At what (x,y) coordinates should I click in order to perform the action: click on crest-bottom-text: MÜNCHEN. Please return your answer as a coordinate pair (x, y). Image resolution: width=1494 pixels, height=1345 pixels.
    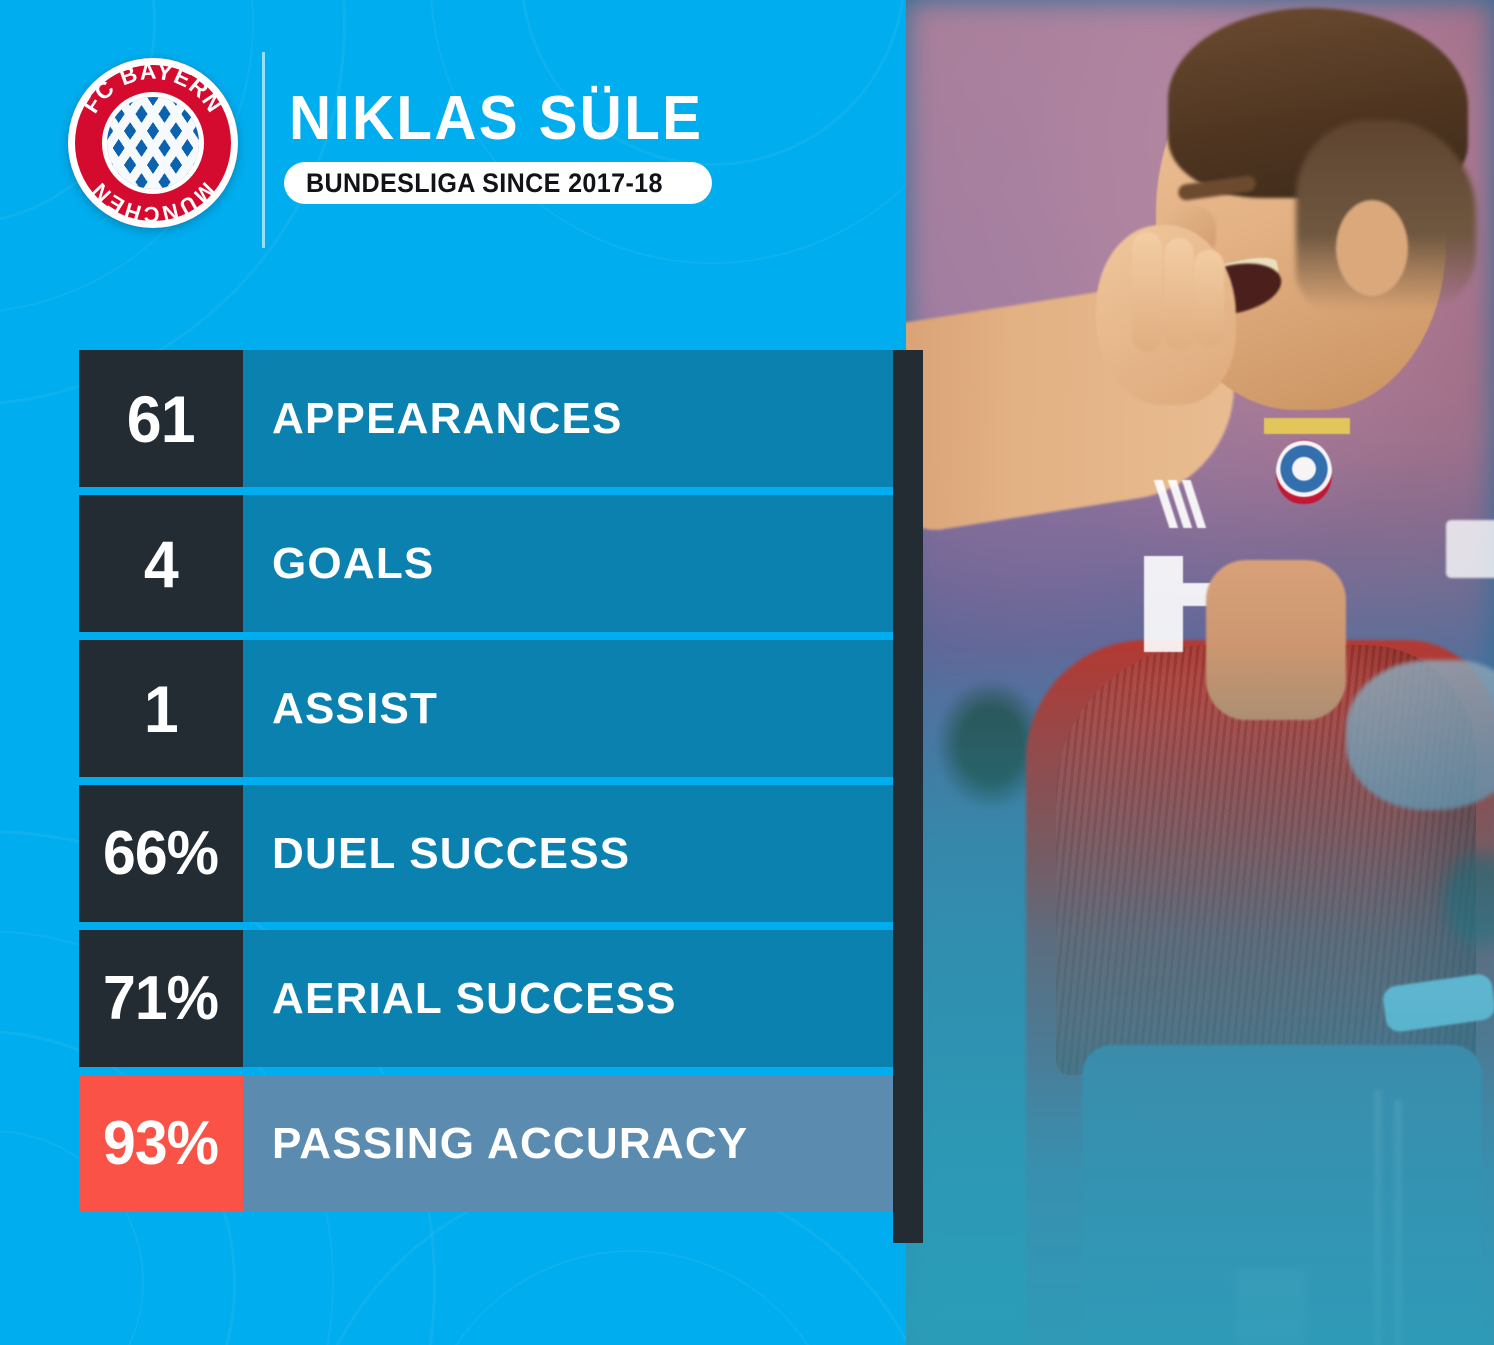
    Looking at the image, I should click on (152, 202).